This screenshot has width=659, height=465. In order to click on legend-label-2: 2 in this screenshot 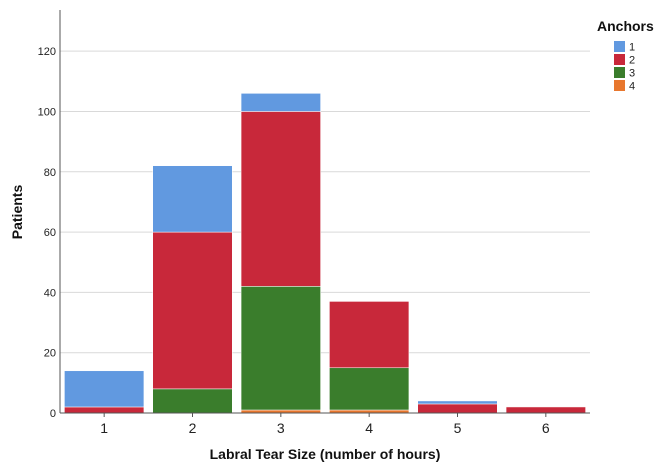, I will do `click(632, 61)`.